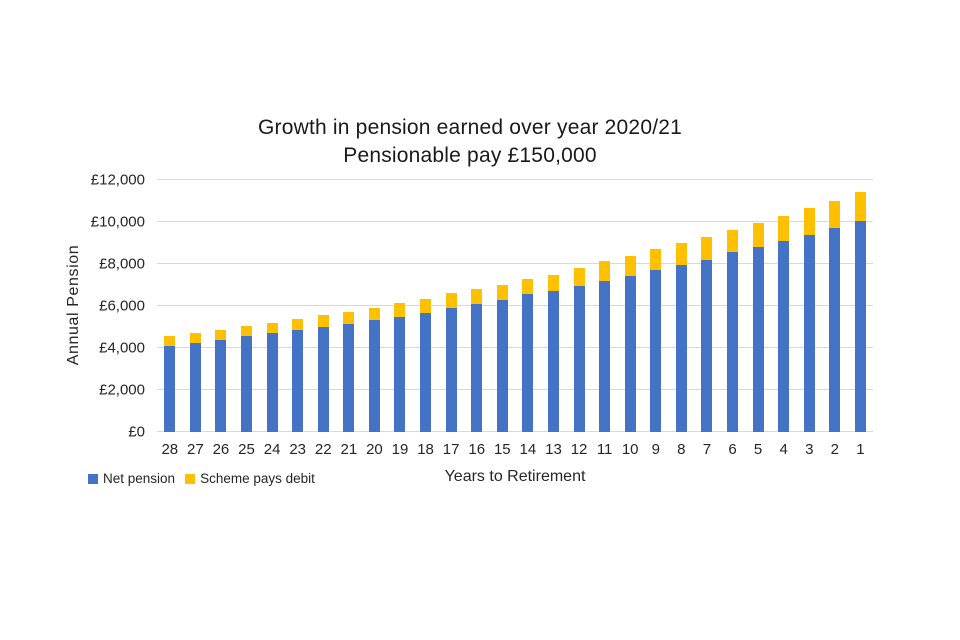 Image resolution: width=960 pixels, height=640 pixels. I want to click on x-tick-label: 27, so click(195, 449).